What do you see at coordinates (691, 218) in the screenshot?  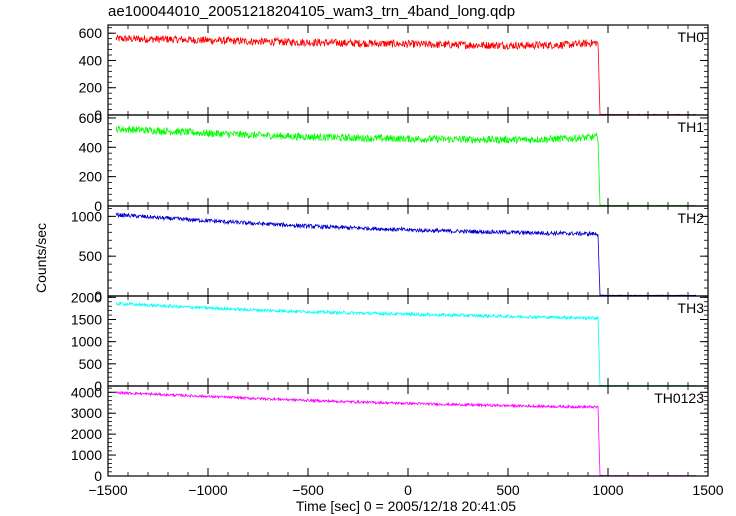 I see `panel-label-th2: TH2` at bounding box center [691, 218].